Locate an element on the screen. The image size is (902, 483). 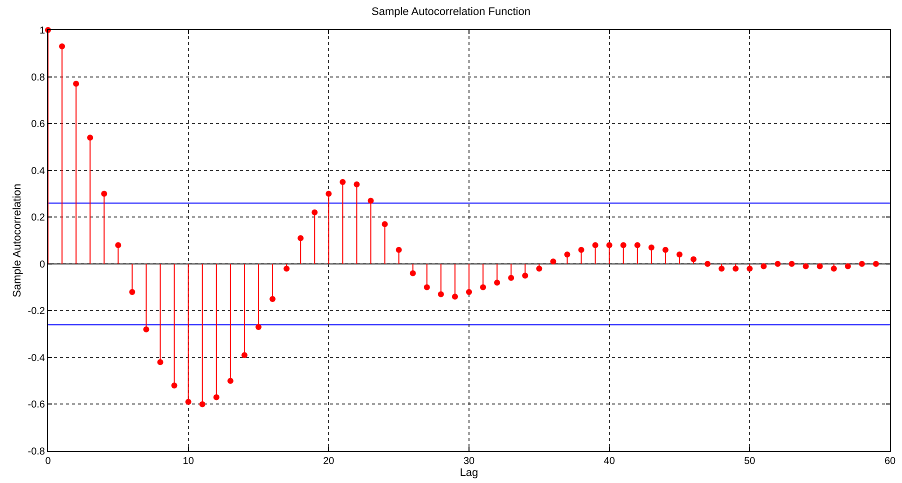
y-tick-label: 1 is located at coordinates (42, 31).